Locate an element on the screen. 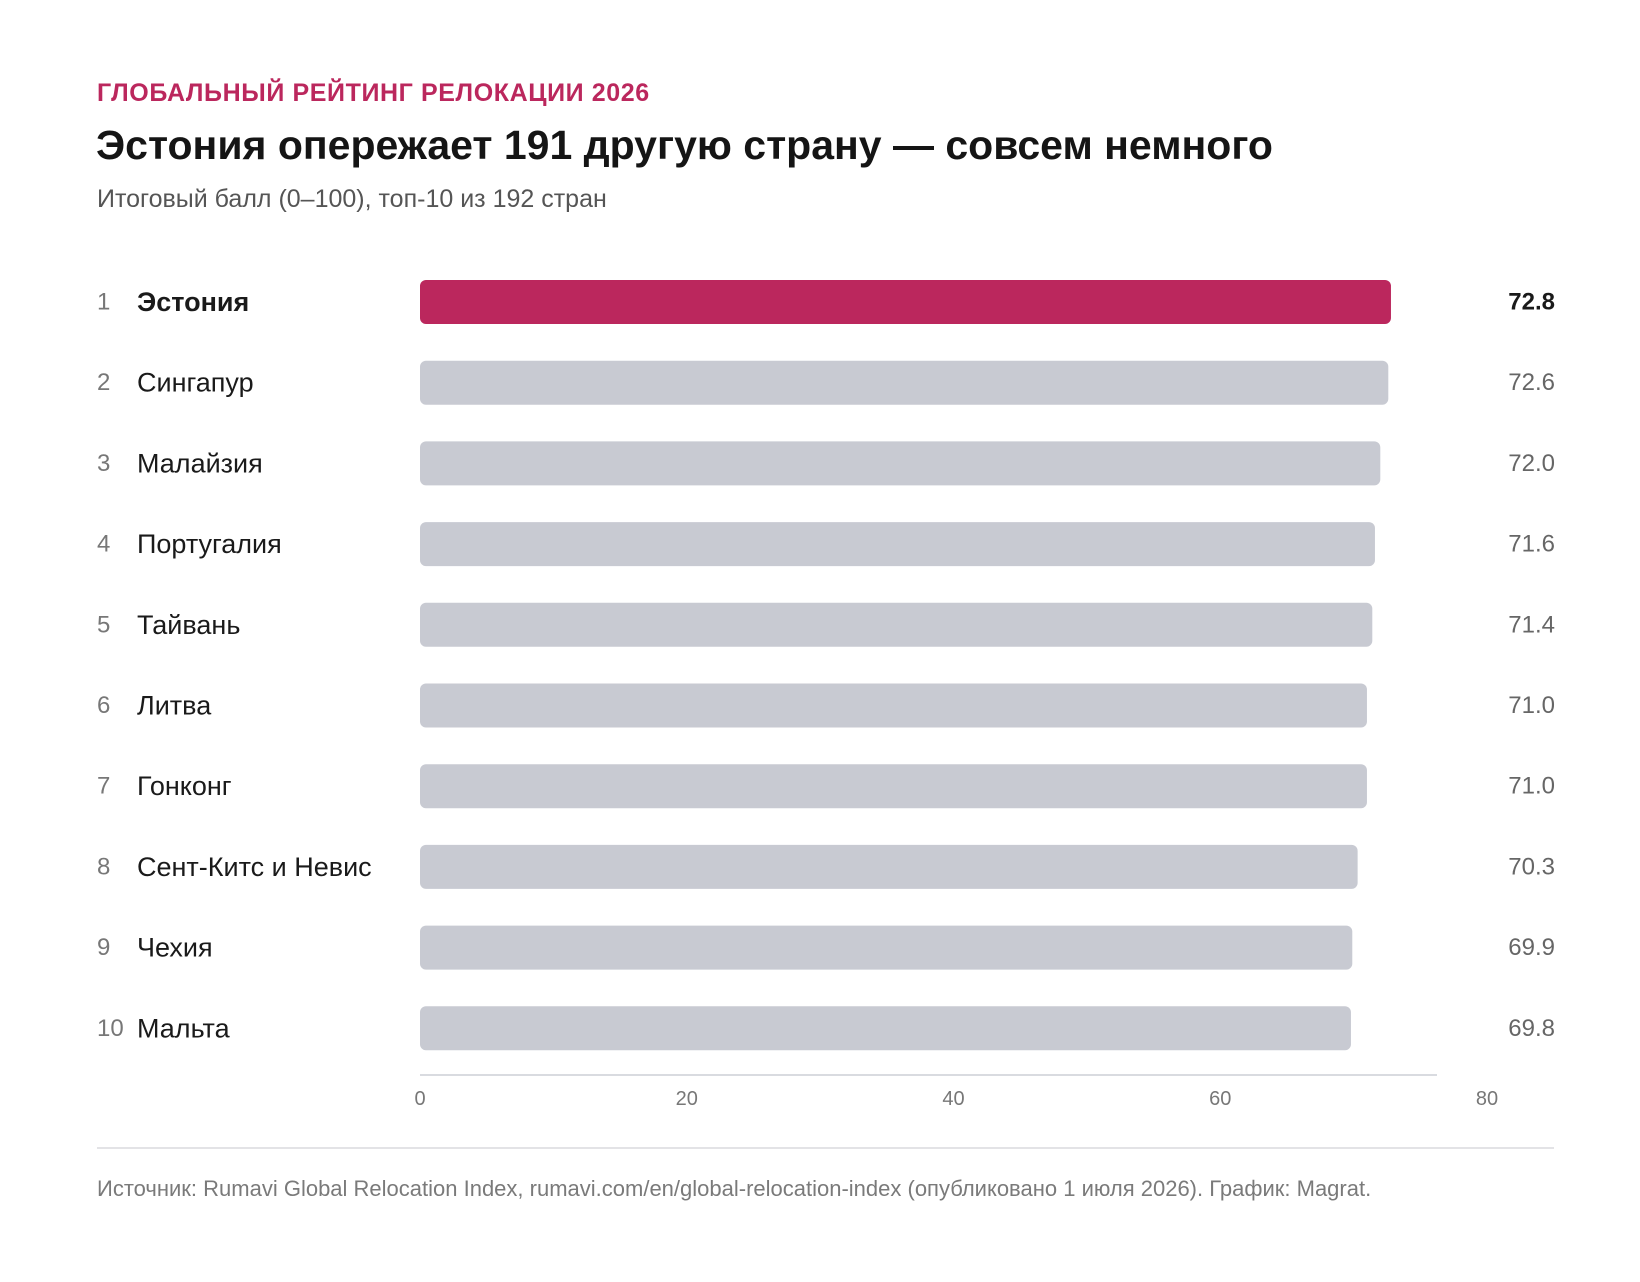 The height and width of the screenshot is (1282, 1640). country-label: Мальта is located at coordinates (184, 1028).